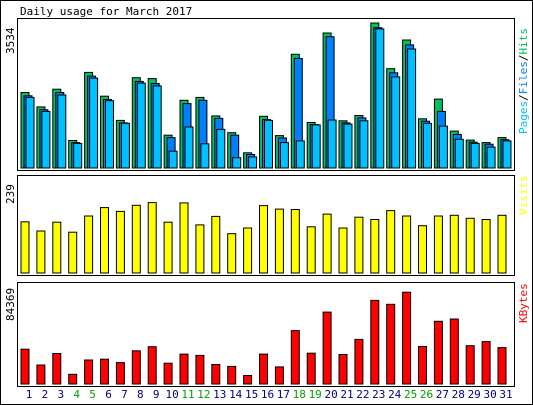  I want to click on x-tick-day-25: 25, so click(410, 394).